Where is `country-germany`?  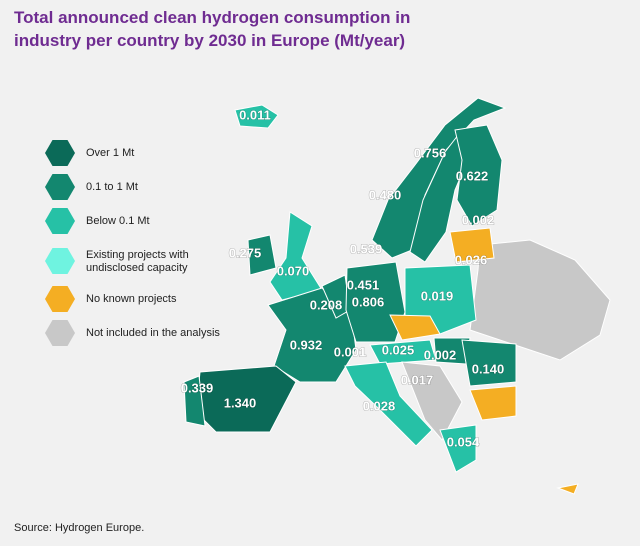 country-germany is located at coordinates (375, 302).